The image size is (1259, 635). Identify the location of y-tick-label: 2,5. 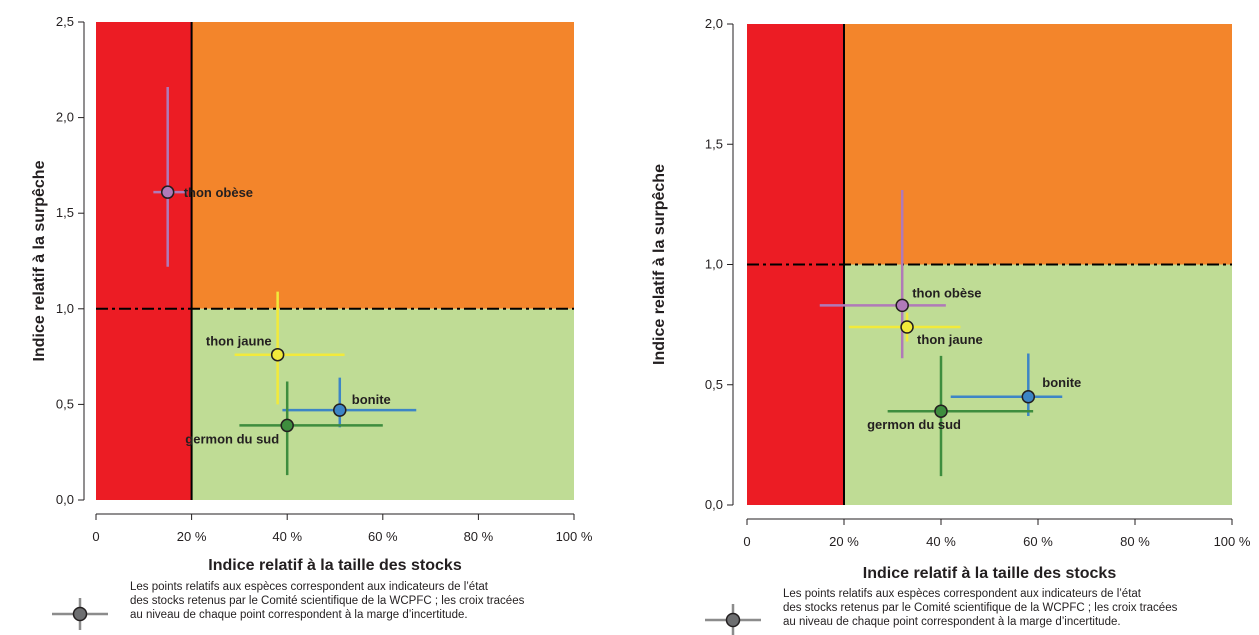
(65, 21).